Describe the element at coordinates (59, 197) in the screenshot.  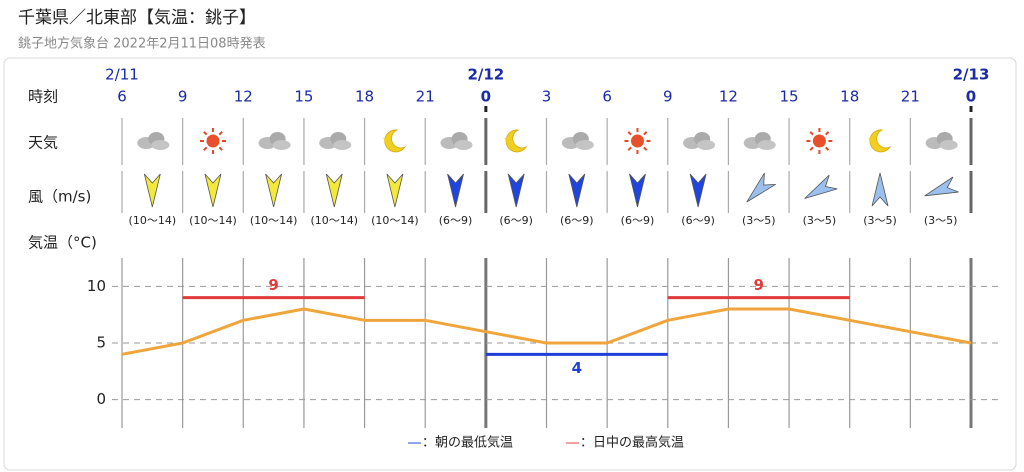
I see `row-label: 風（m/s)` at that location.